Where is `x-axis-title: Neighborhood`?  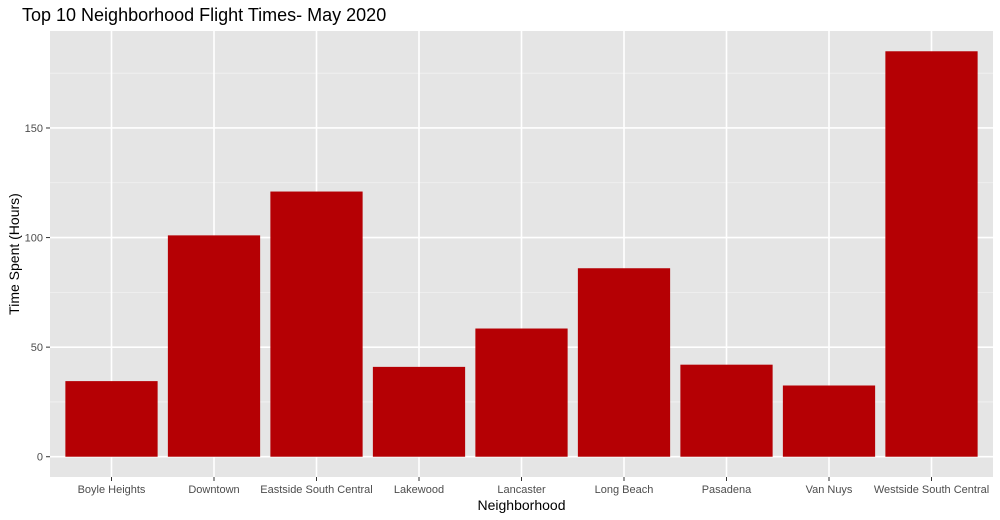
x-axis-title: Neighborhood is located at coordinates (522, 505).